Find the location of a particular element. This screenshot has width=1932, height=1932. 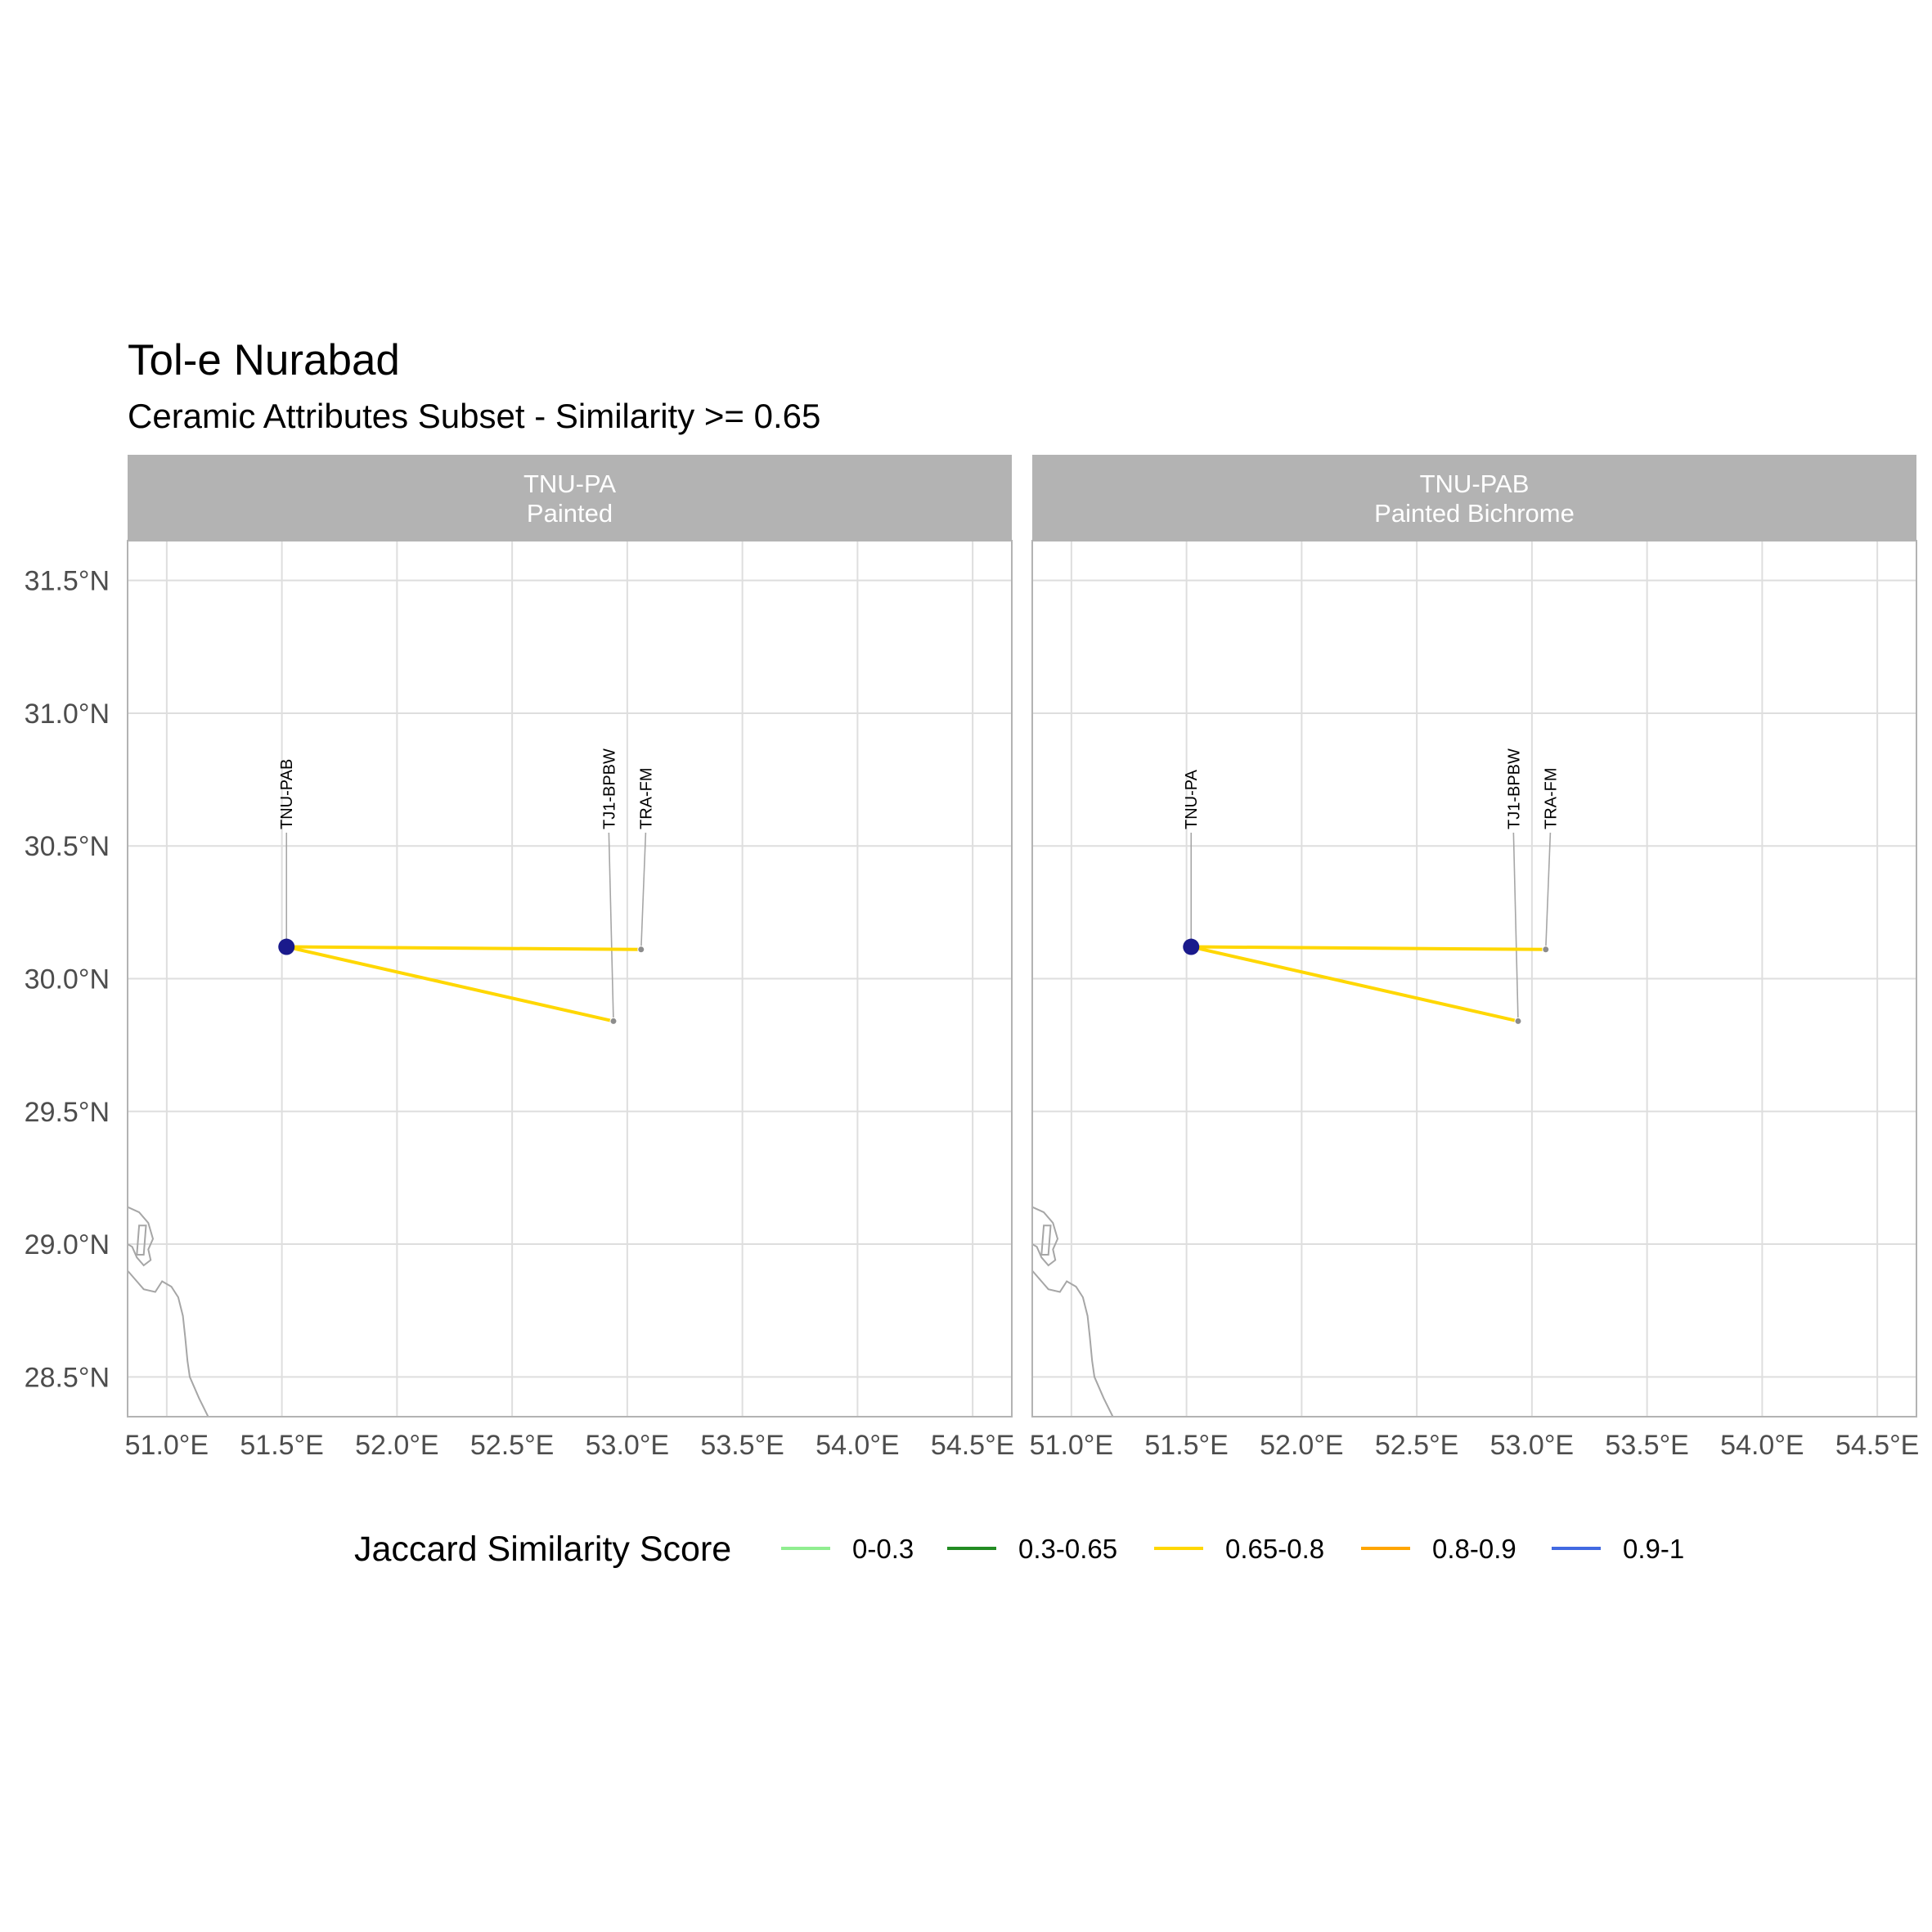

facet-strip-line1: TNU-PAB is located at coordinates (1475, 484).